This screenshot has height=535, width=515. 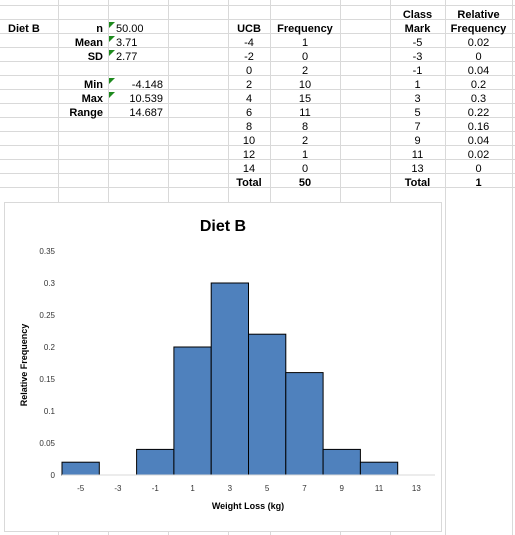 What do you see at coordinates (47, 443) in the screenshot?
I see `y-tick-label: 0.05` at bounding box center [47, 443].